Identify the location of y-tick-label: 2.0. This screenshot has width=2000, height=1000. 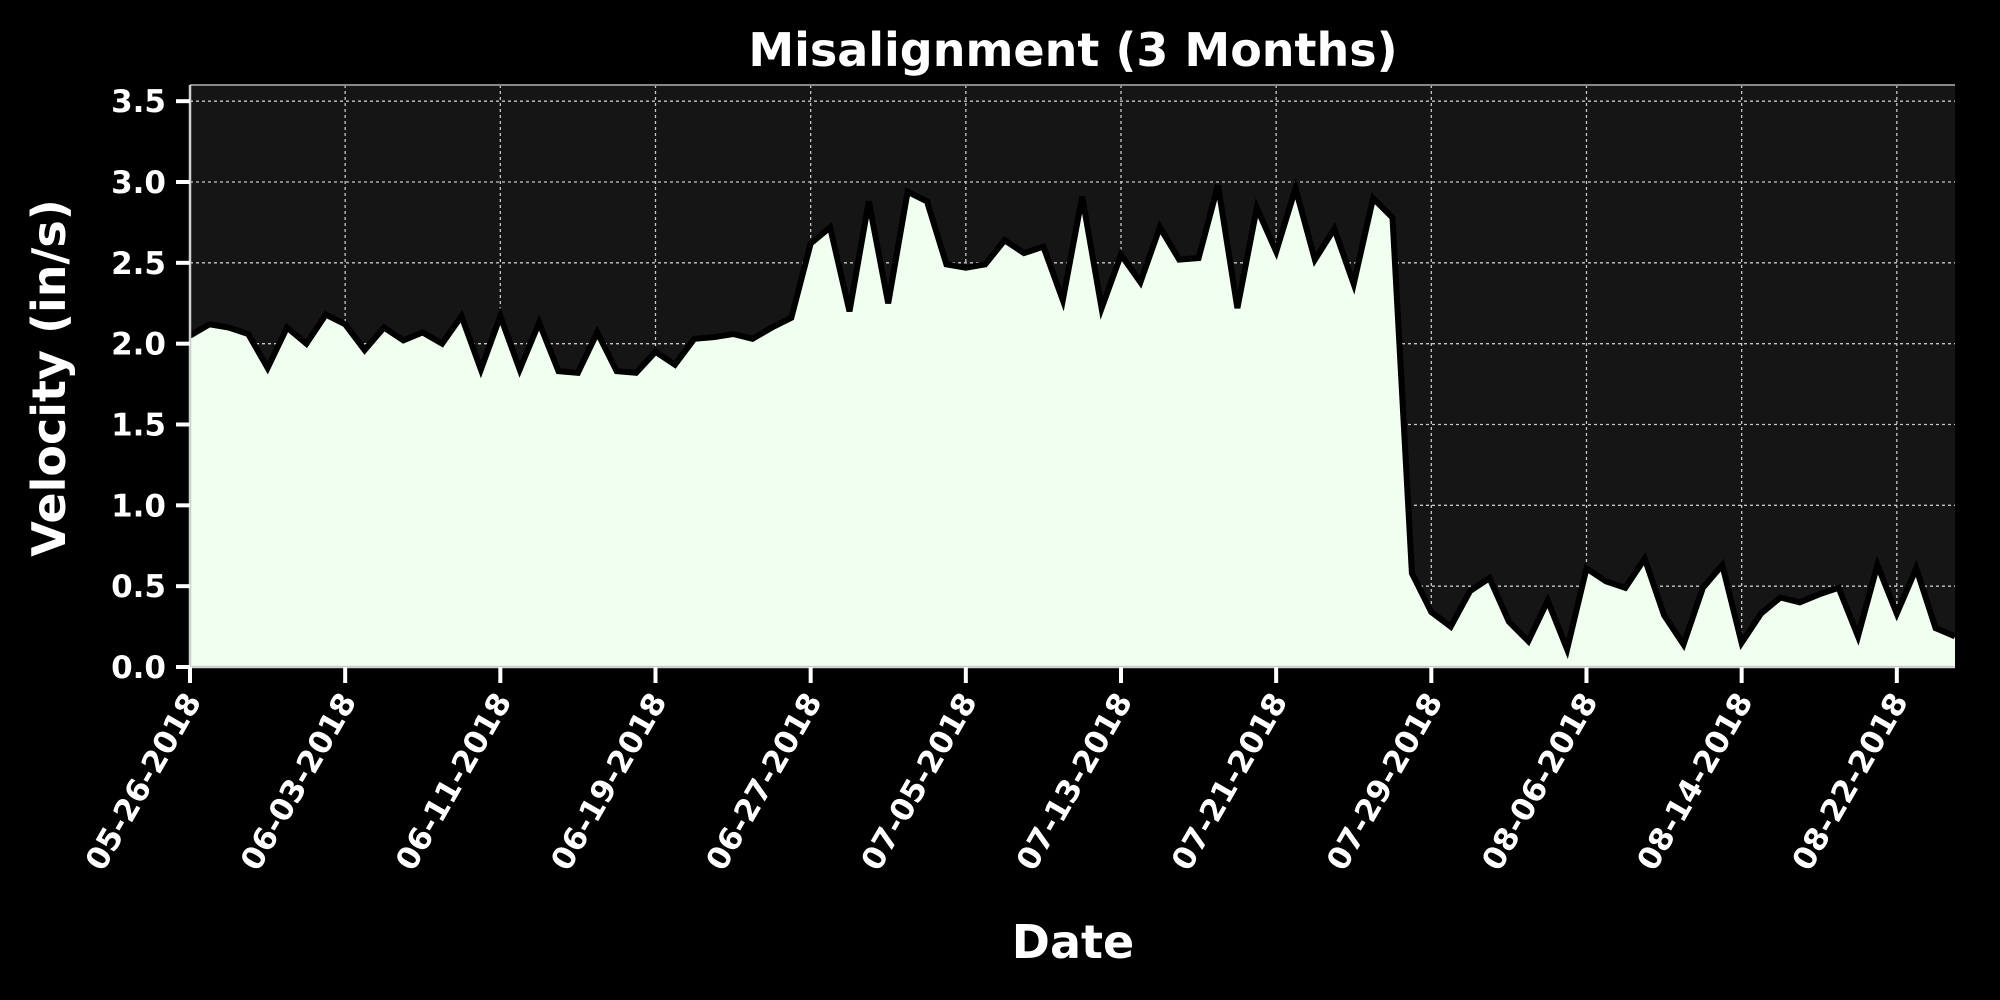
(138, 345).